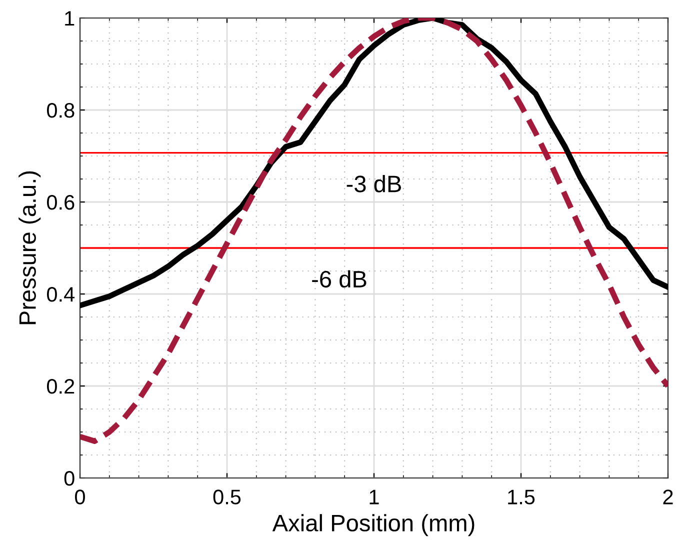 This screenshot has width=680, height=548. Describe the element at coordinates (80, 497) in the screenshot. I see `x-tick-label: 0` at that location.